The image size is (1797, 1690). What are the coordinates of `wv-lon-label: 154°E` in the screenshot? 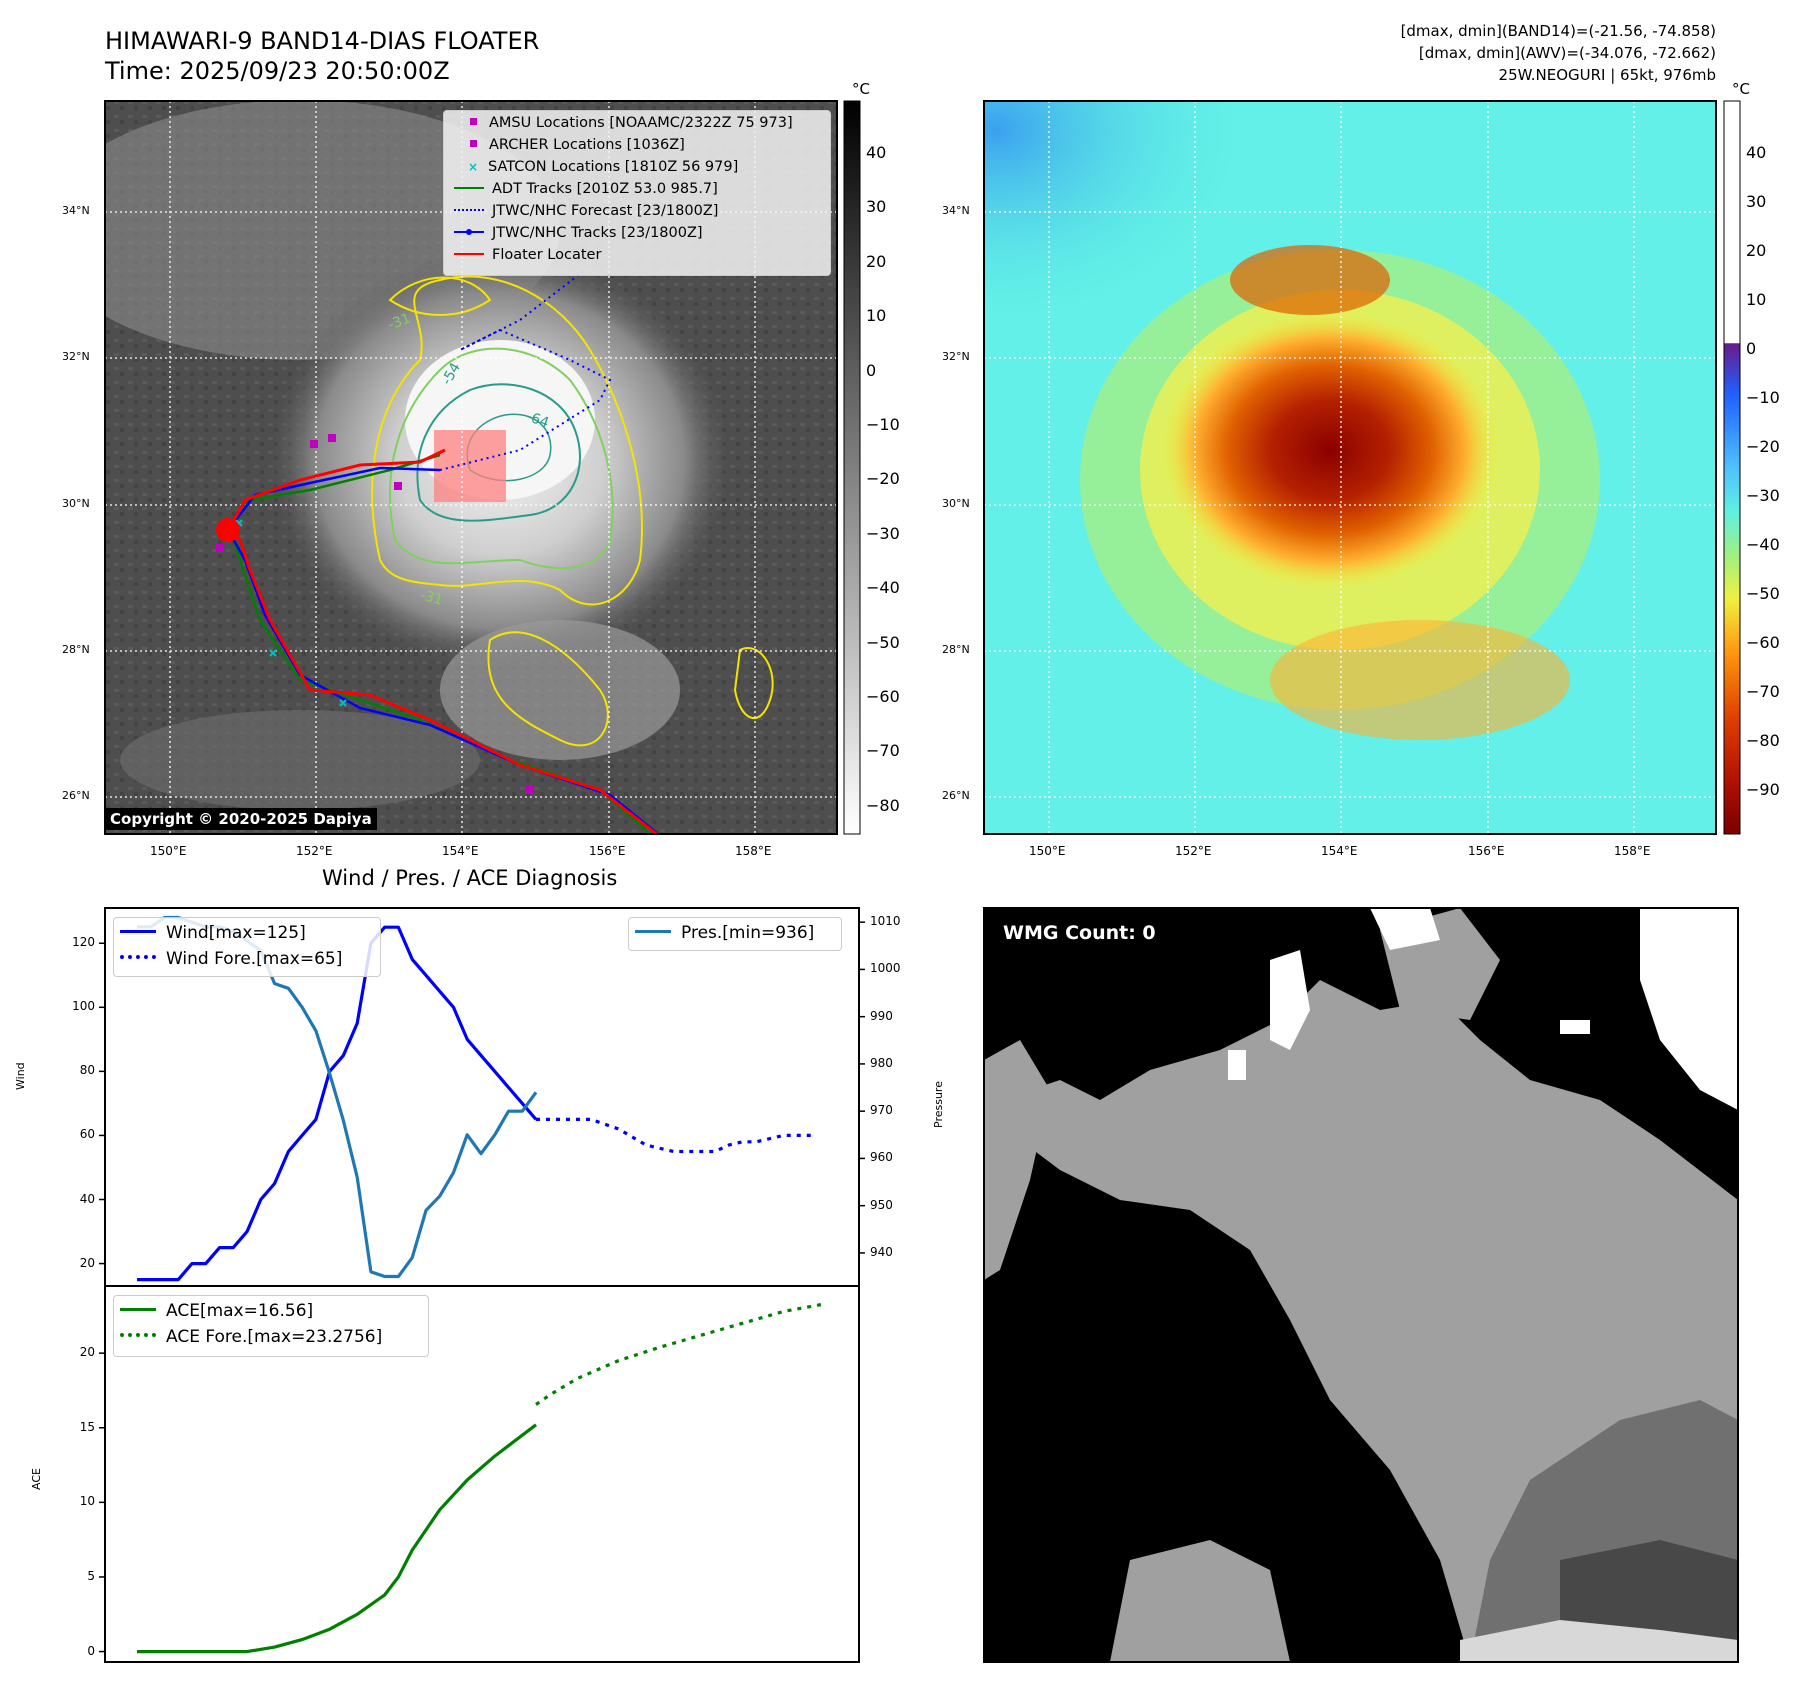 It's located at (1339, 851).